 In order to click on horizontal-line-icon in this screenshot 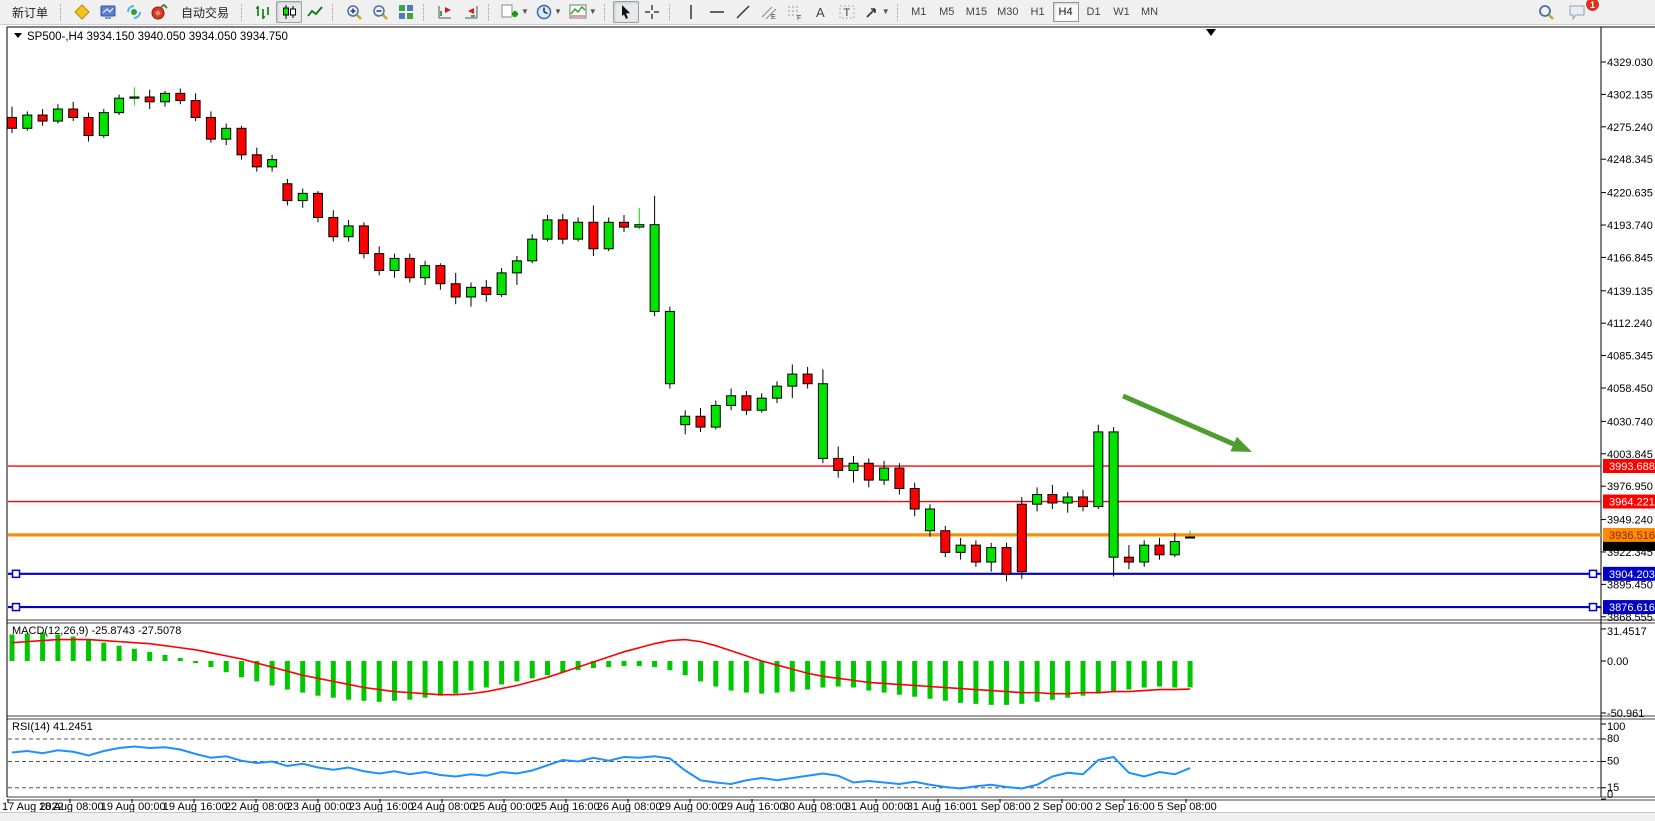, I will do `click(717, 12)`.